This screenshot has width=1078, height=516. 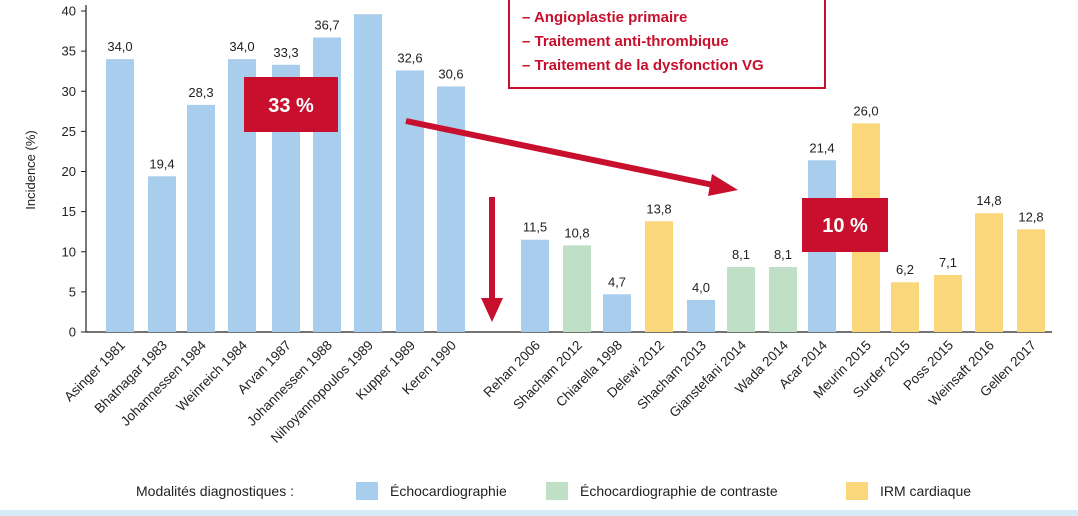 What do you see at coordinates (367, 491) in the screenshot?
I see `legend-swatch-echo` at bounding box center [367, 491].